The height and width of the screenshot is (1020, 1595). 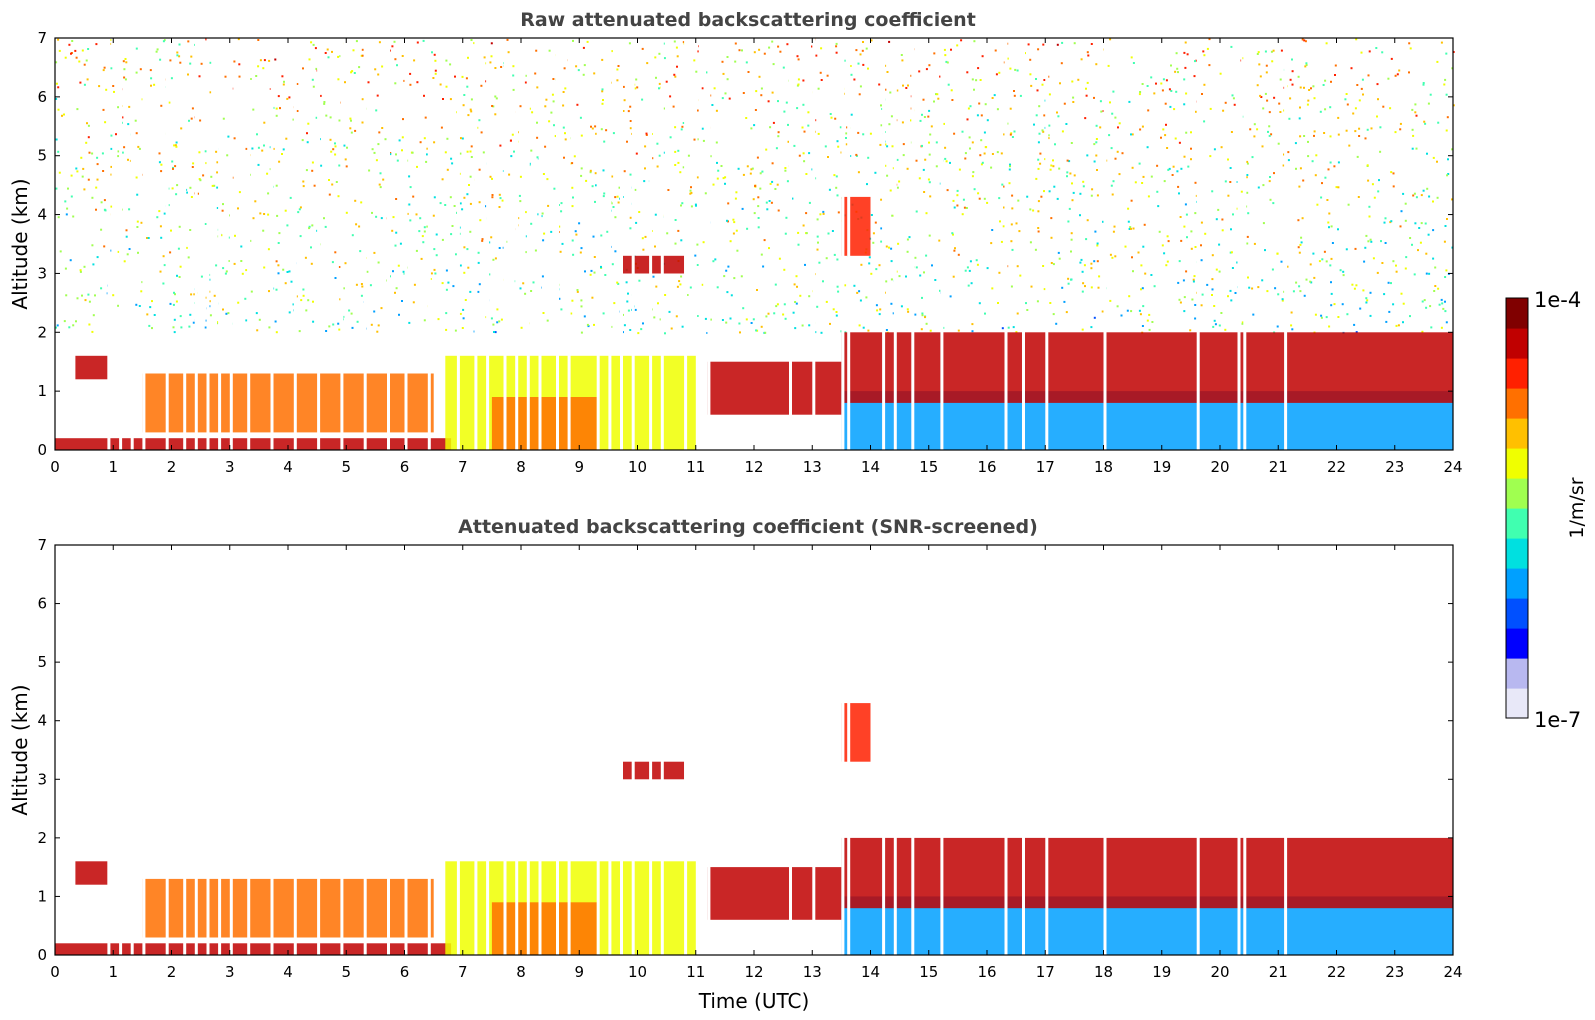 What do you see at coordinates (346, 972) in the screenshot?
I see `x-tick-label: 5` at bounding box center [346, 972].